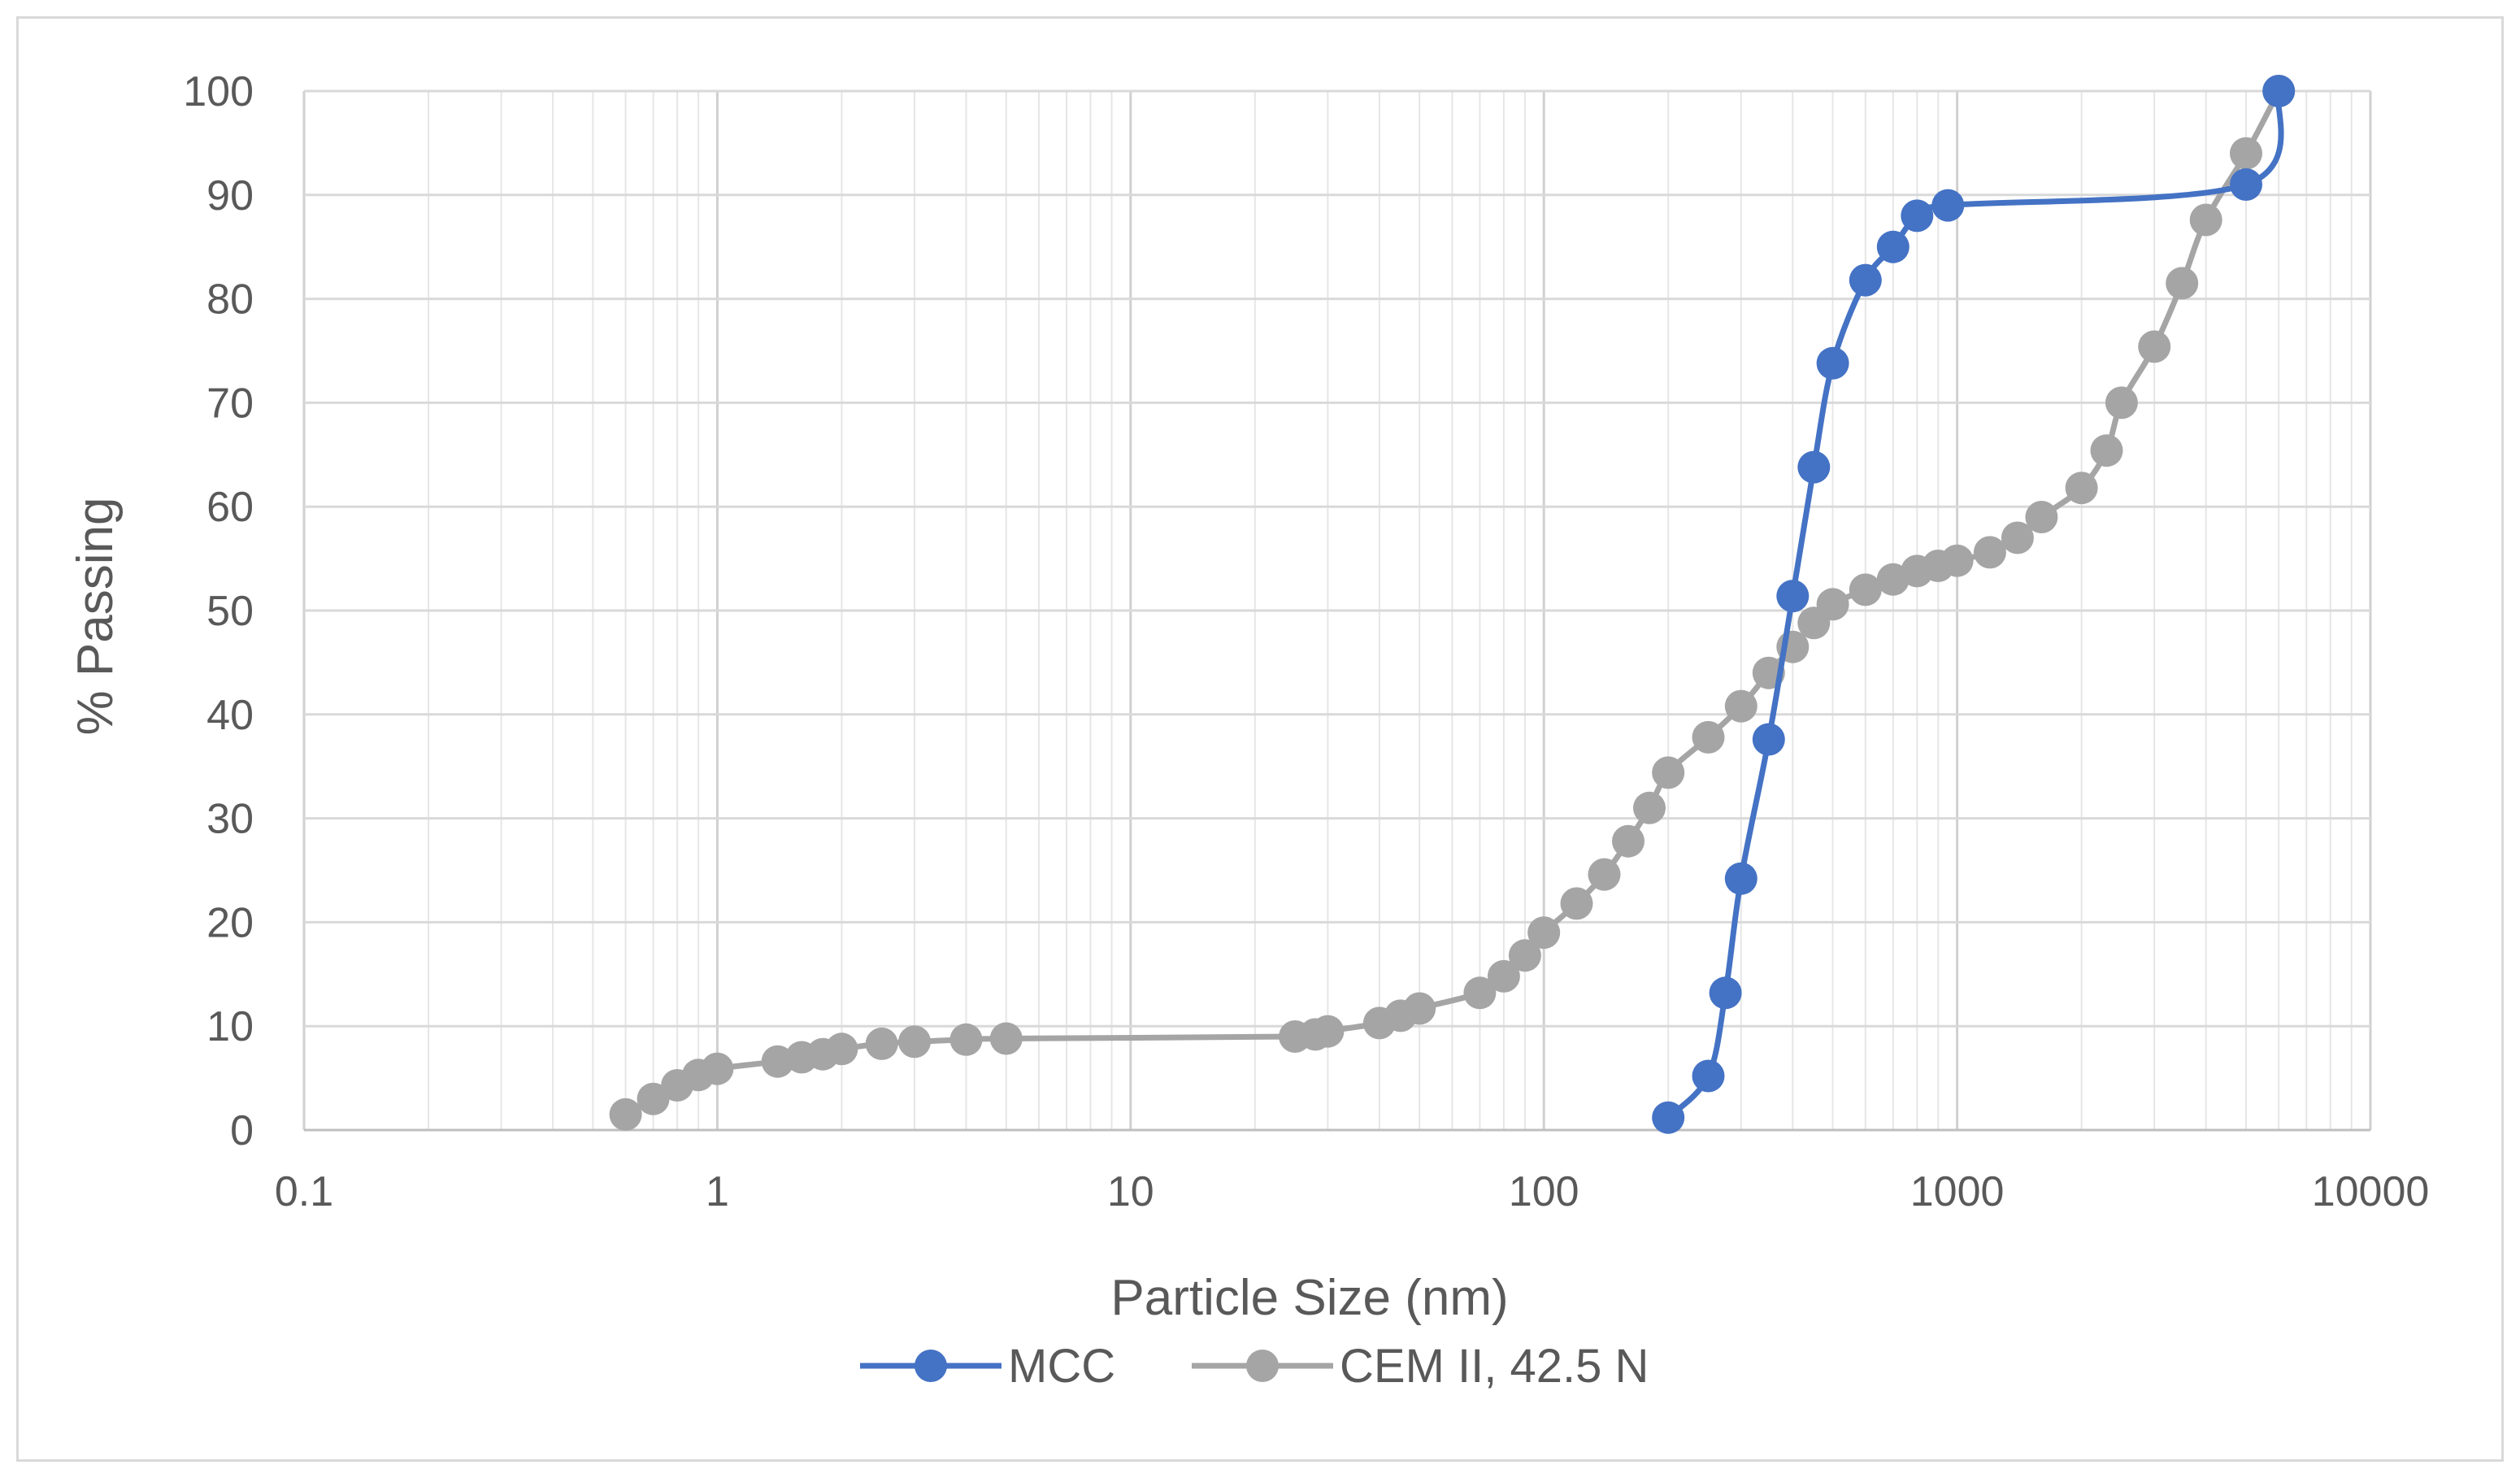 This screenshot has width=2520, height=1478. I want to click on y-tick-label: 50, so click(230, 612).